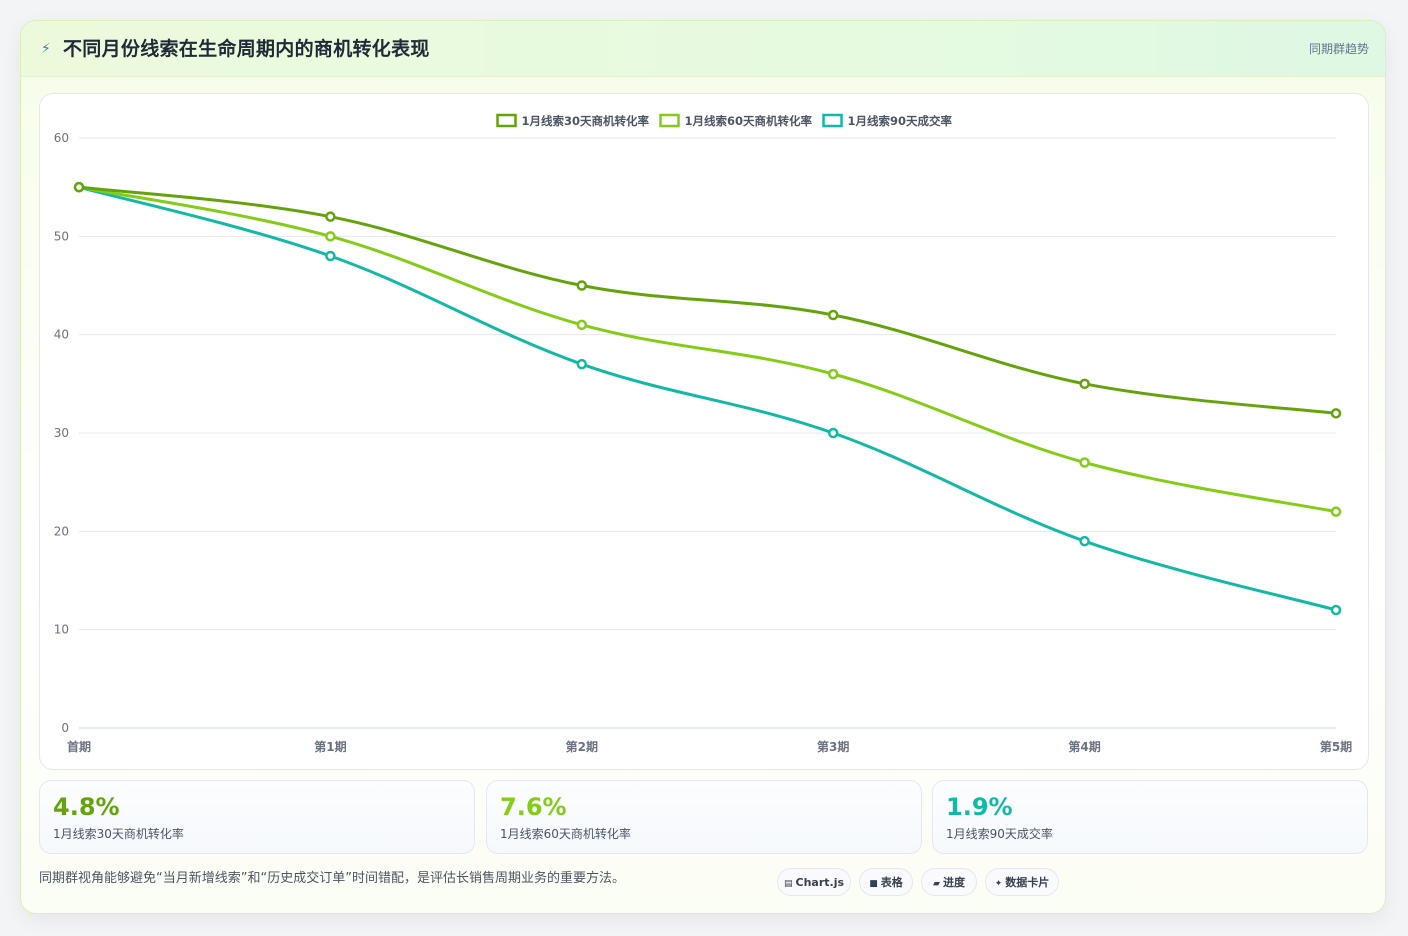 This screenshot has height=936, width=1408. I want to click on stat-card-60d: 7.6% 1月线索60天商机转化率, so click(704, 817).